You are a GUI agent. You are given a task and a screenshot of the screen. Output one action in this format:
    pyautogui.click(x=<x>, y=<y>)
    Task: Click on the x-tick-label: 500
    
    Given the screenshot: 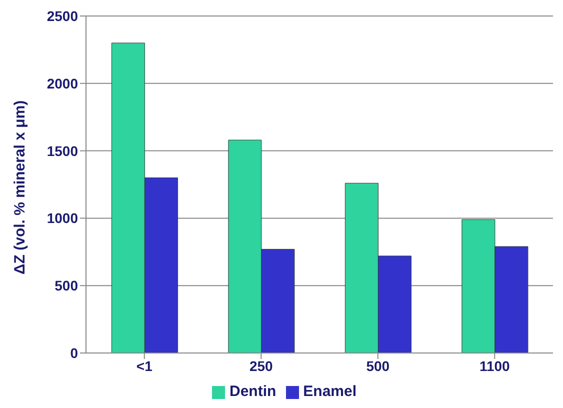 What is the action you would take?
    pyautogui.click(x=378, y=366)
    